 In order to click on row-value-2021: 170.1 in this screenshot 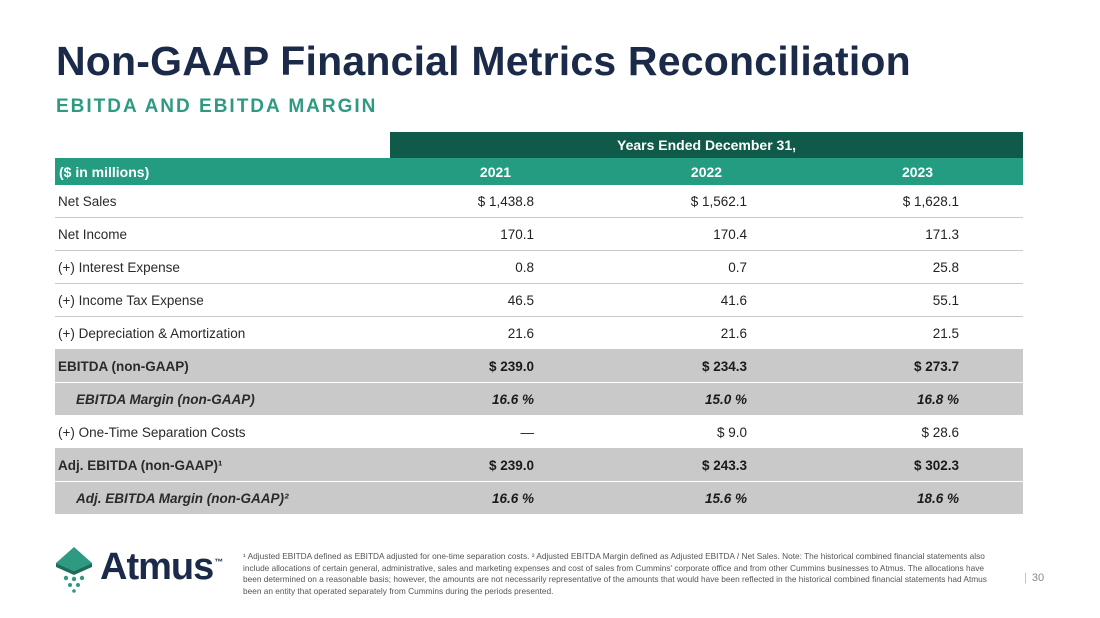, I will do `click(495, 234)`.